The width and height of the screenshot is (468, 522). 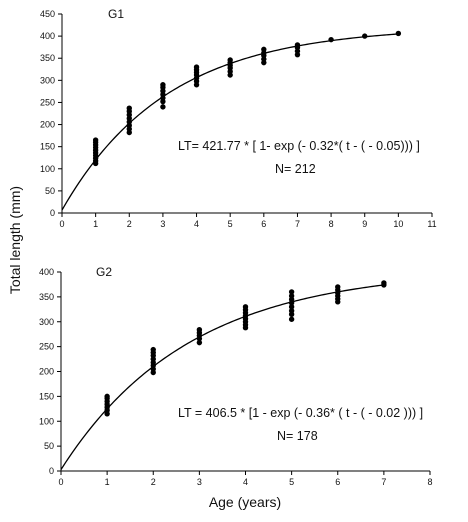 What do you see at coordinates (431, 224) in the screenshot?
I see `x-tick-label: 11` at bounding box center [431, 224].